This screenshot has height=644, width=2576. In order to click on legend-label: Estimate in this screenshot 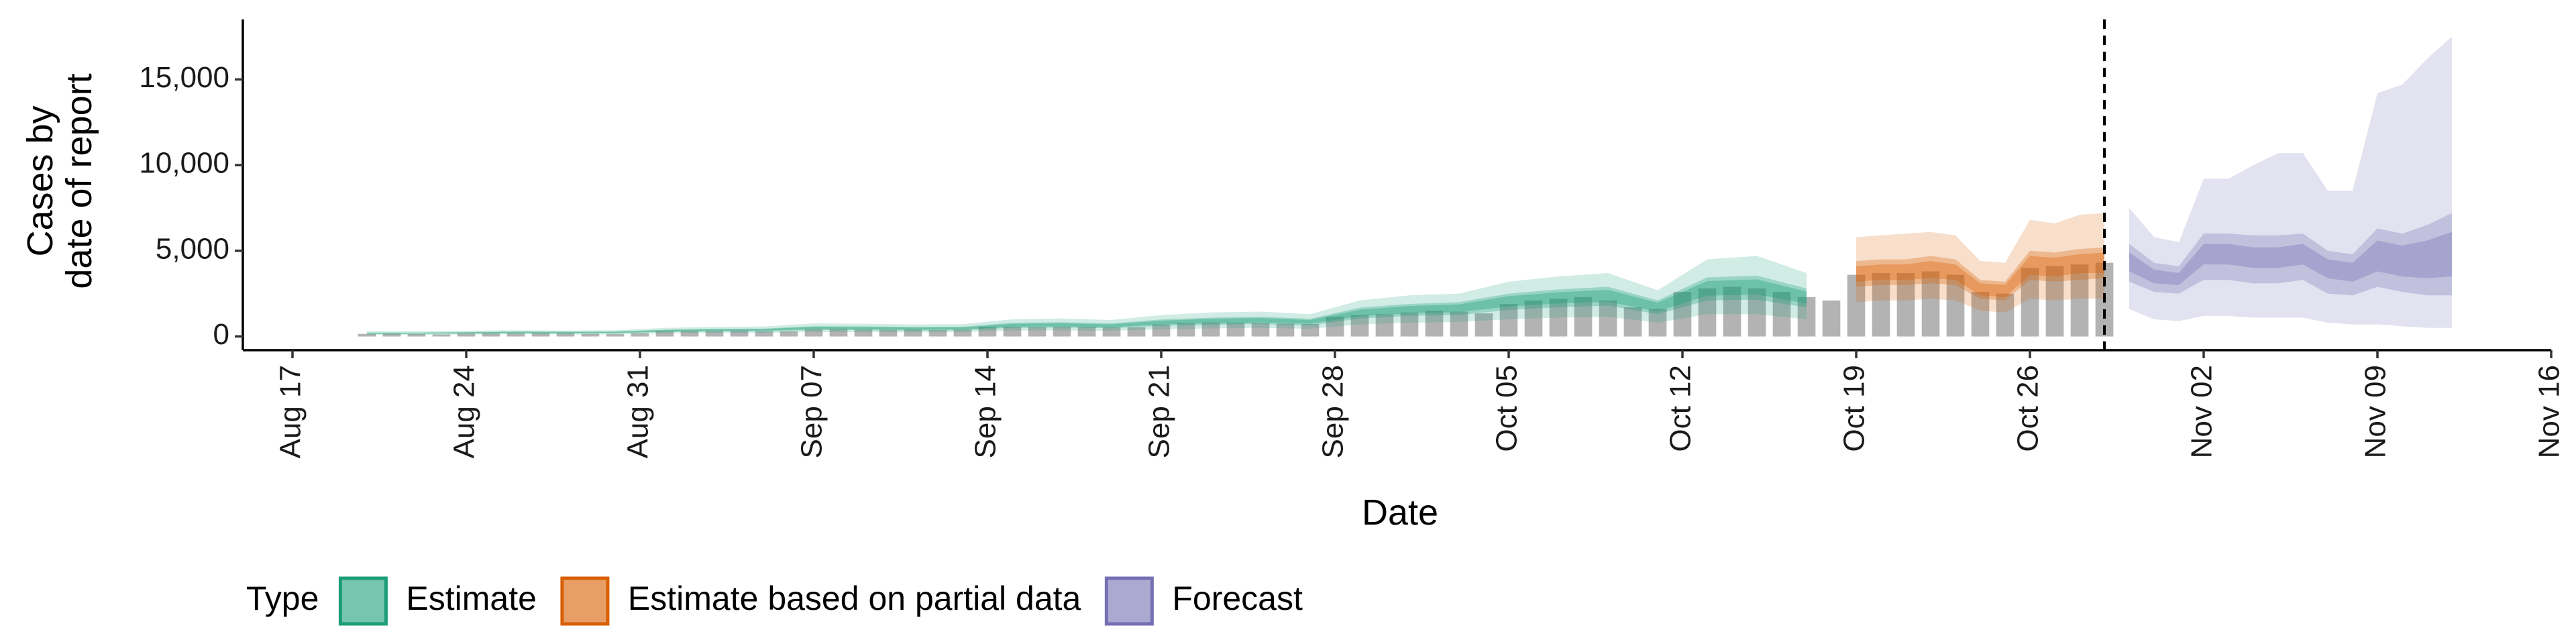, I will do `click(471, 598)`.